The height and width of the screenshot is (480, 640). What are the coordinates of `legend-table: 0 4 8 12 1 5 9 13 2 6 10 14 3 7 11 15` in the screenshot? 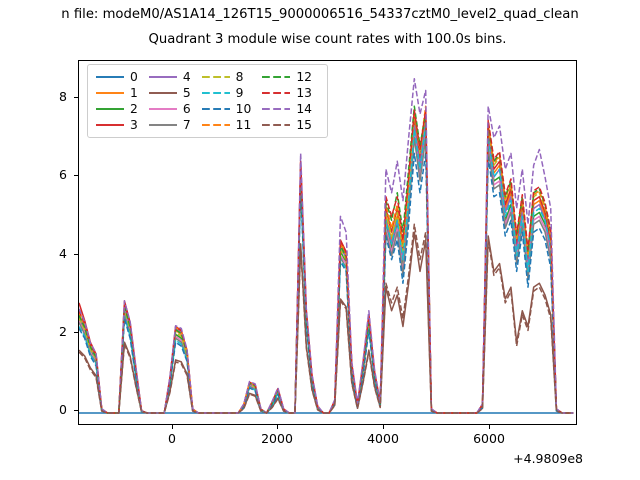 It's located at (207, 101).